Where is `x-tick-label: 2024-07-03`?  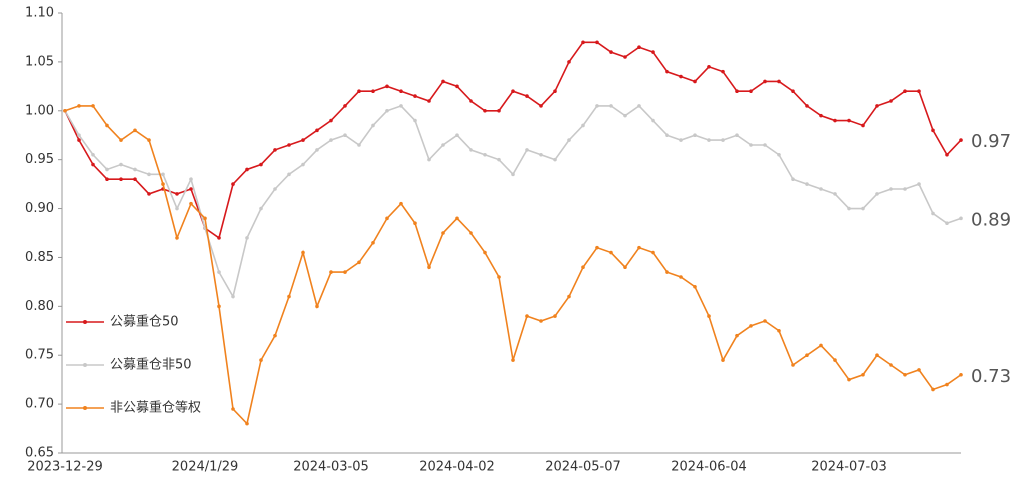 x-tick-label: 2024-07-03 is located at coordinates (849, 467).